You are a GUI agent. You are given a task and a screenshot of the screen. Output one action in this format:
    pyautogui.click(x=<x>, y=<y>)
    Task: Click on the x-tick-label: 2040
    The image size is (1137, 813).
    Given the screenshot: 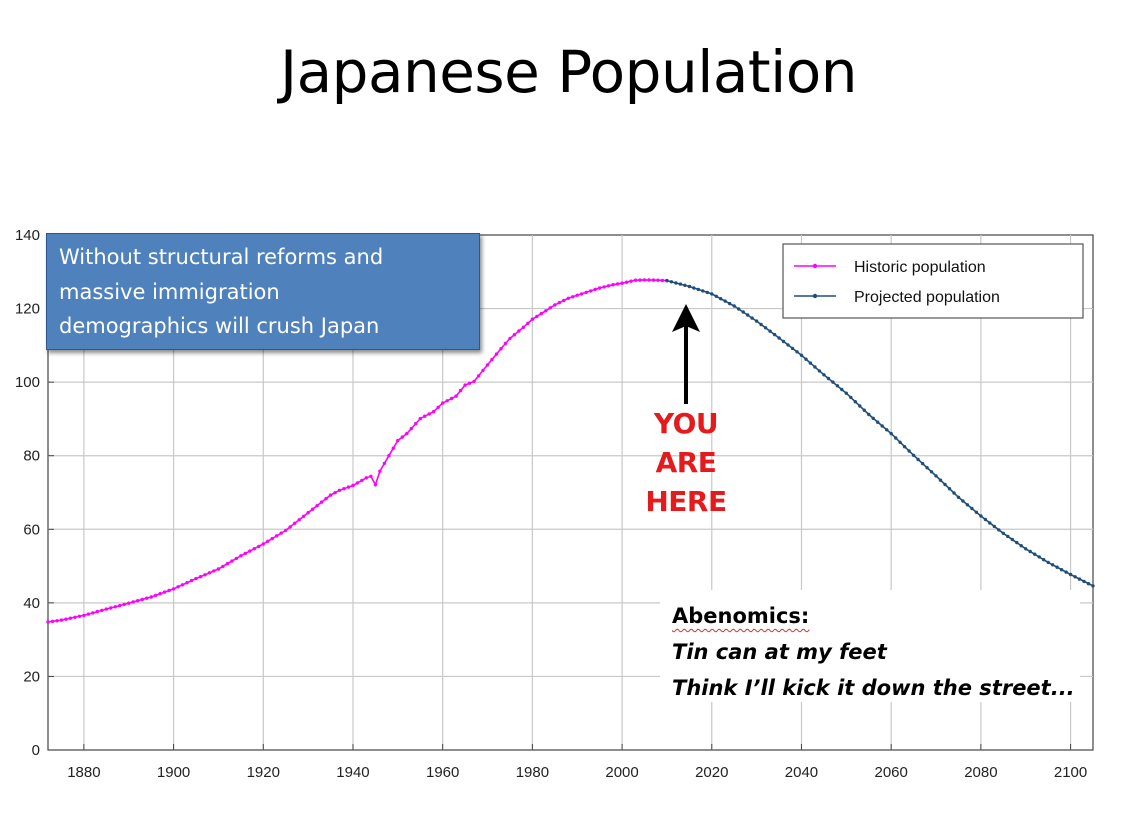 What is the action you would take?
    pyautogui.click(x=801, y=772)
    